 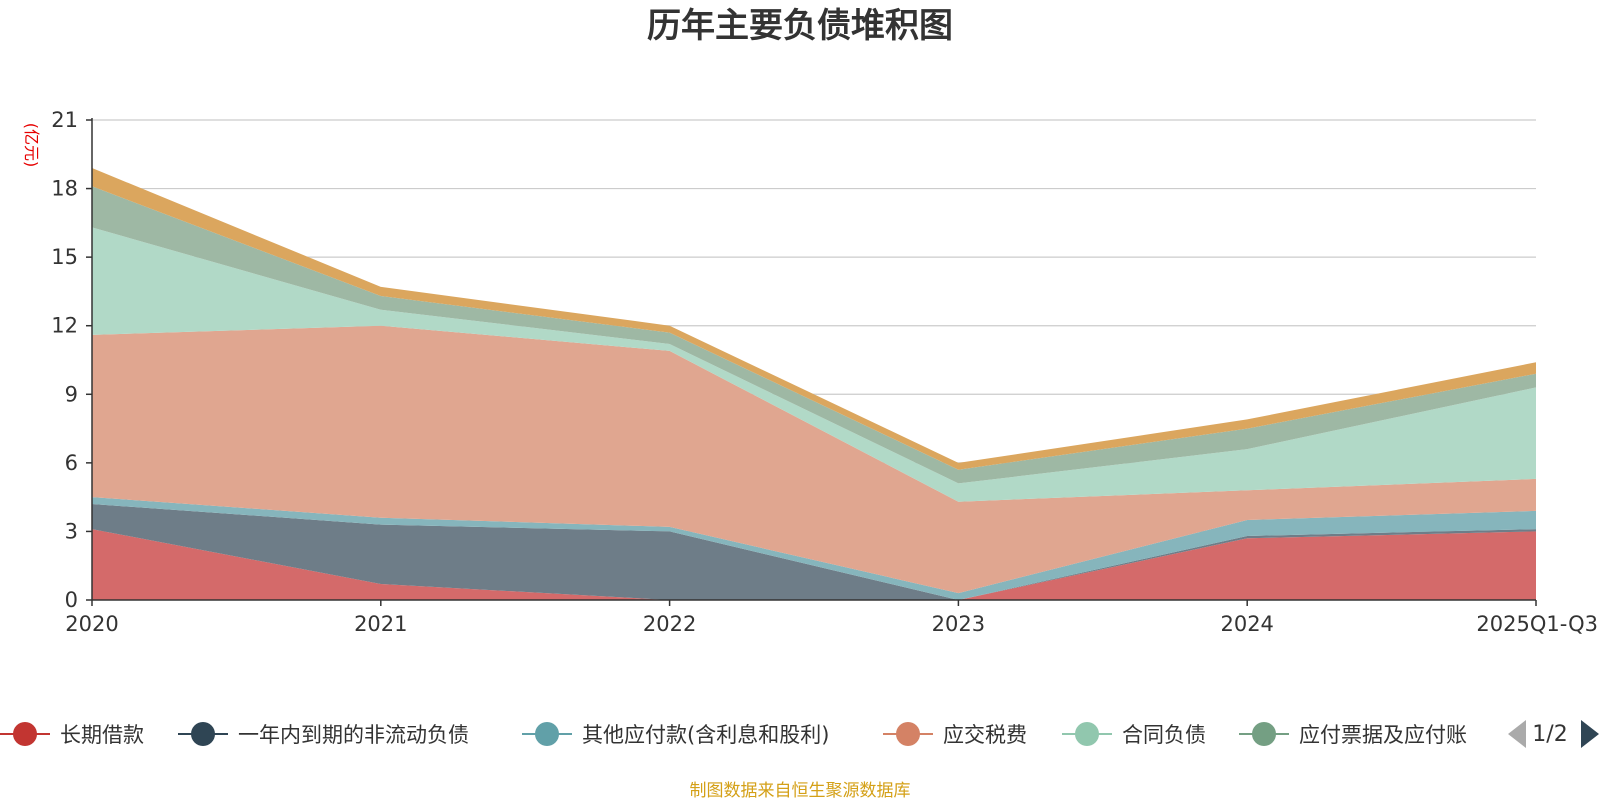 I want to click on x-tick-label-2024: 2024, so click(x=1246, y=624).